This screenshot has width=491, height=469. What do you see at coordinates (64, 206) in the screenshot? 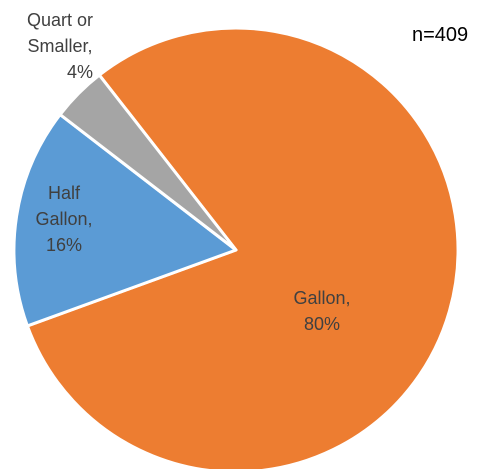
I see `category-label: Half Gallon,` at bounding box center [64, 206].